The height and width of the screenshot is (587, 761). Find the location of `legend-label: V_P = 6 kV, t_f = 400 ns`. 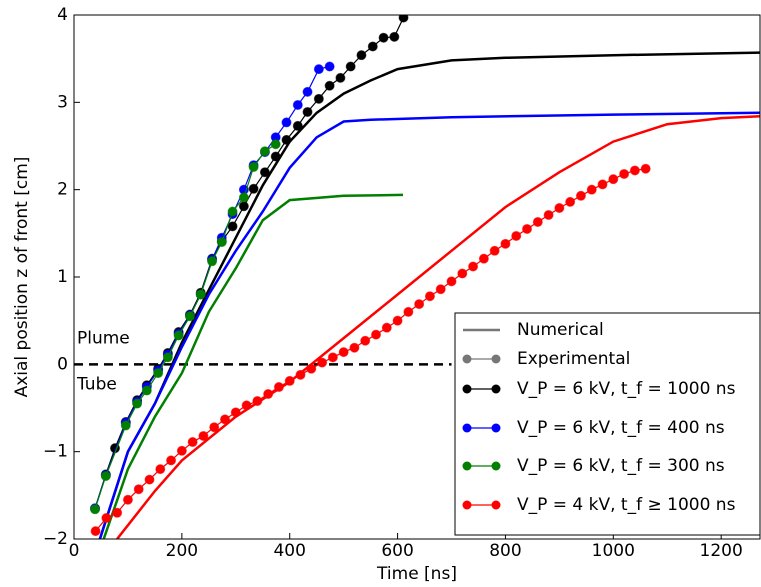

legend-label: V_P = 6 kV, t_f = 400 ns is located at coordinates (621, 428).